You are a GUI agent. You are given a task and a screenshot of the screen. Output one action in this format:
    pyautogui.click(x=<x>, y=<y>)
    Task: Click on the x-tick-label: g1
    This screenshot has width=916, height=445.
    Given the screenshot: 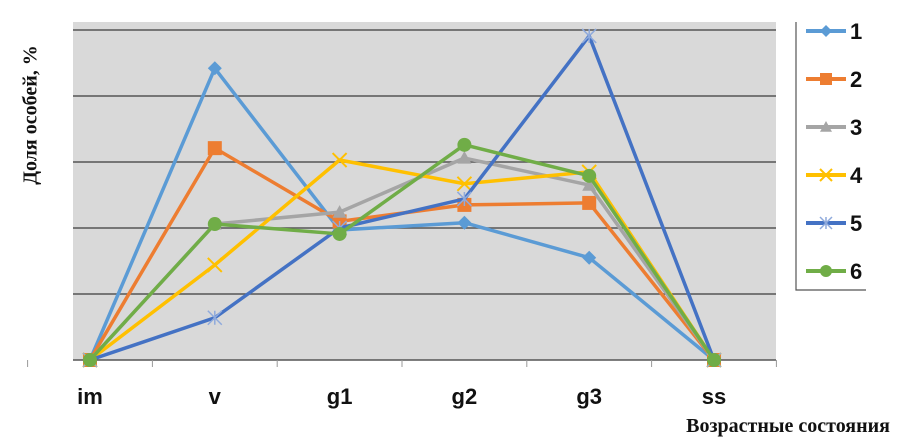 What is the action you would take?
    pyautogui.click(x=340, y=396)
    